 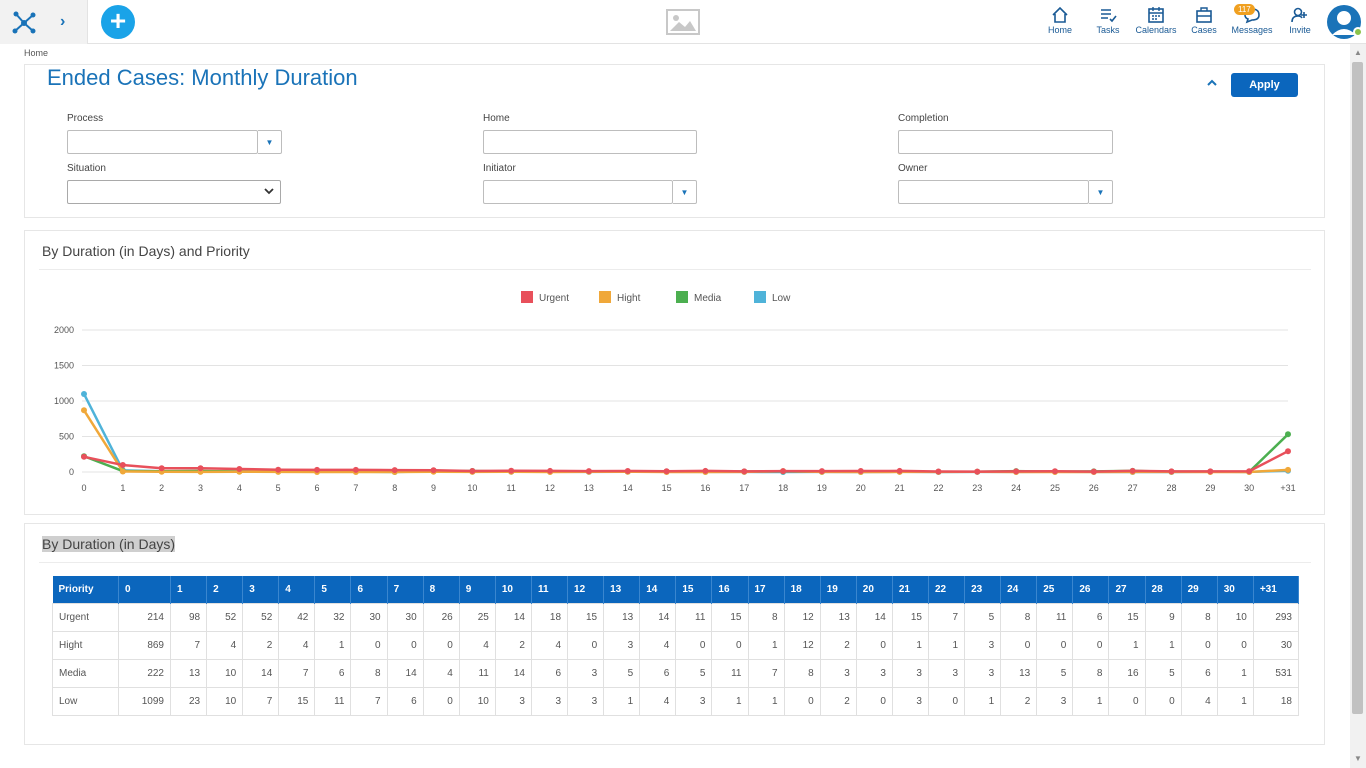 What do you see at coordinates (188, 617) in the screenshot?
I see `table-cell: 98` at bounding box center [188, 617].